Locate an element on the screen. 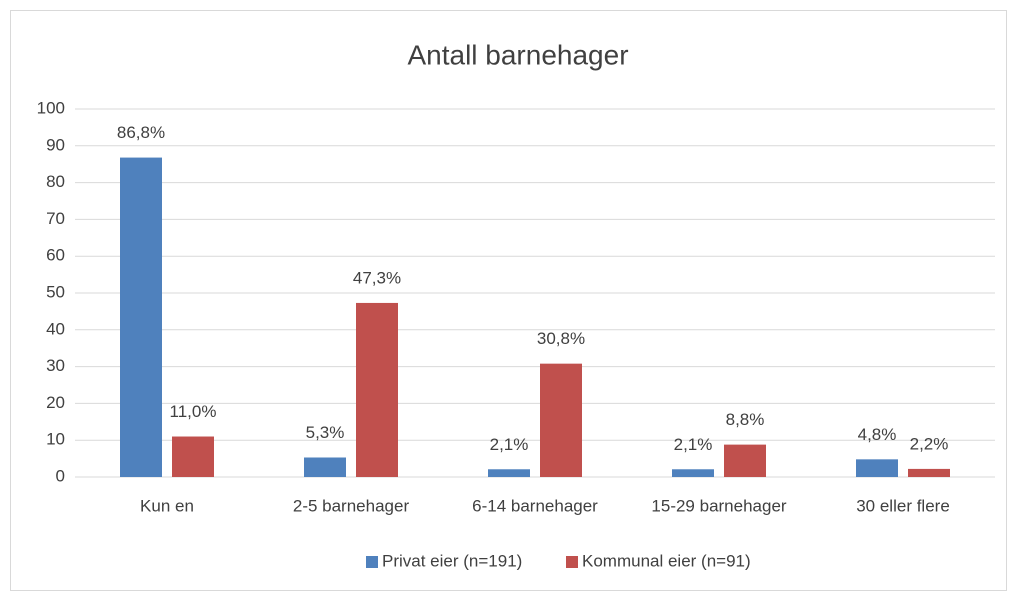  x-tick-label: Kun en is located at coordinates (167, 505).